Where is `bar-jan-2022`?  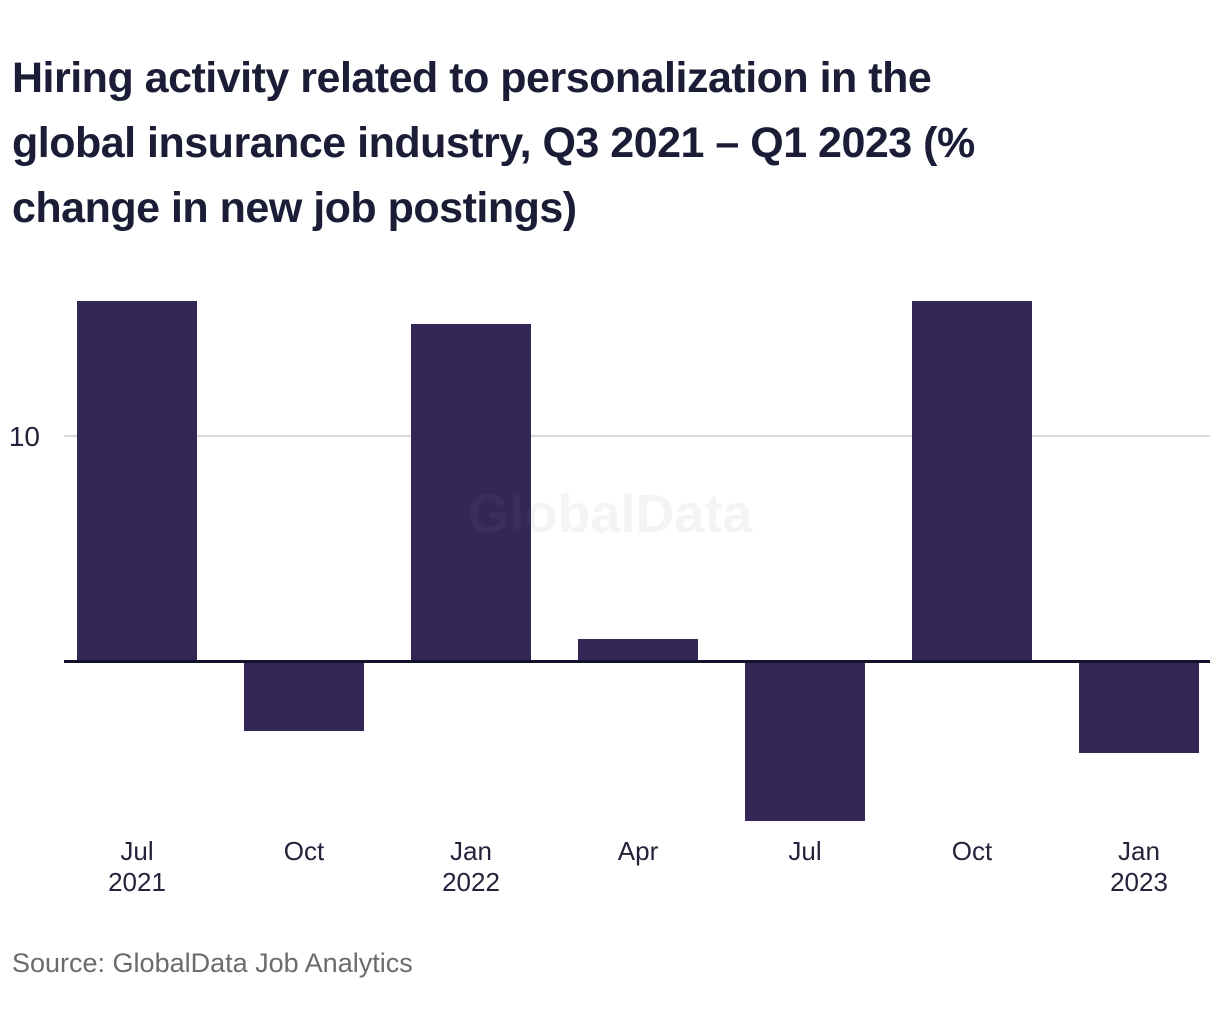
bar-jan-2022 is located at coordinates (471, 492).